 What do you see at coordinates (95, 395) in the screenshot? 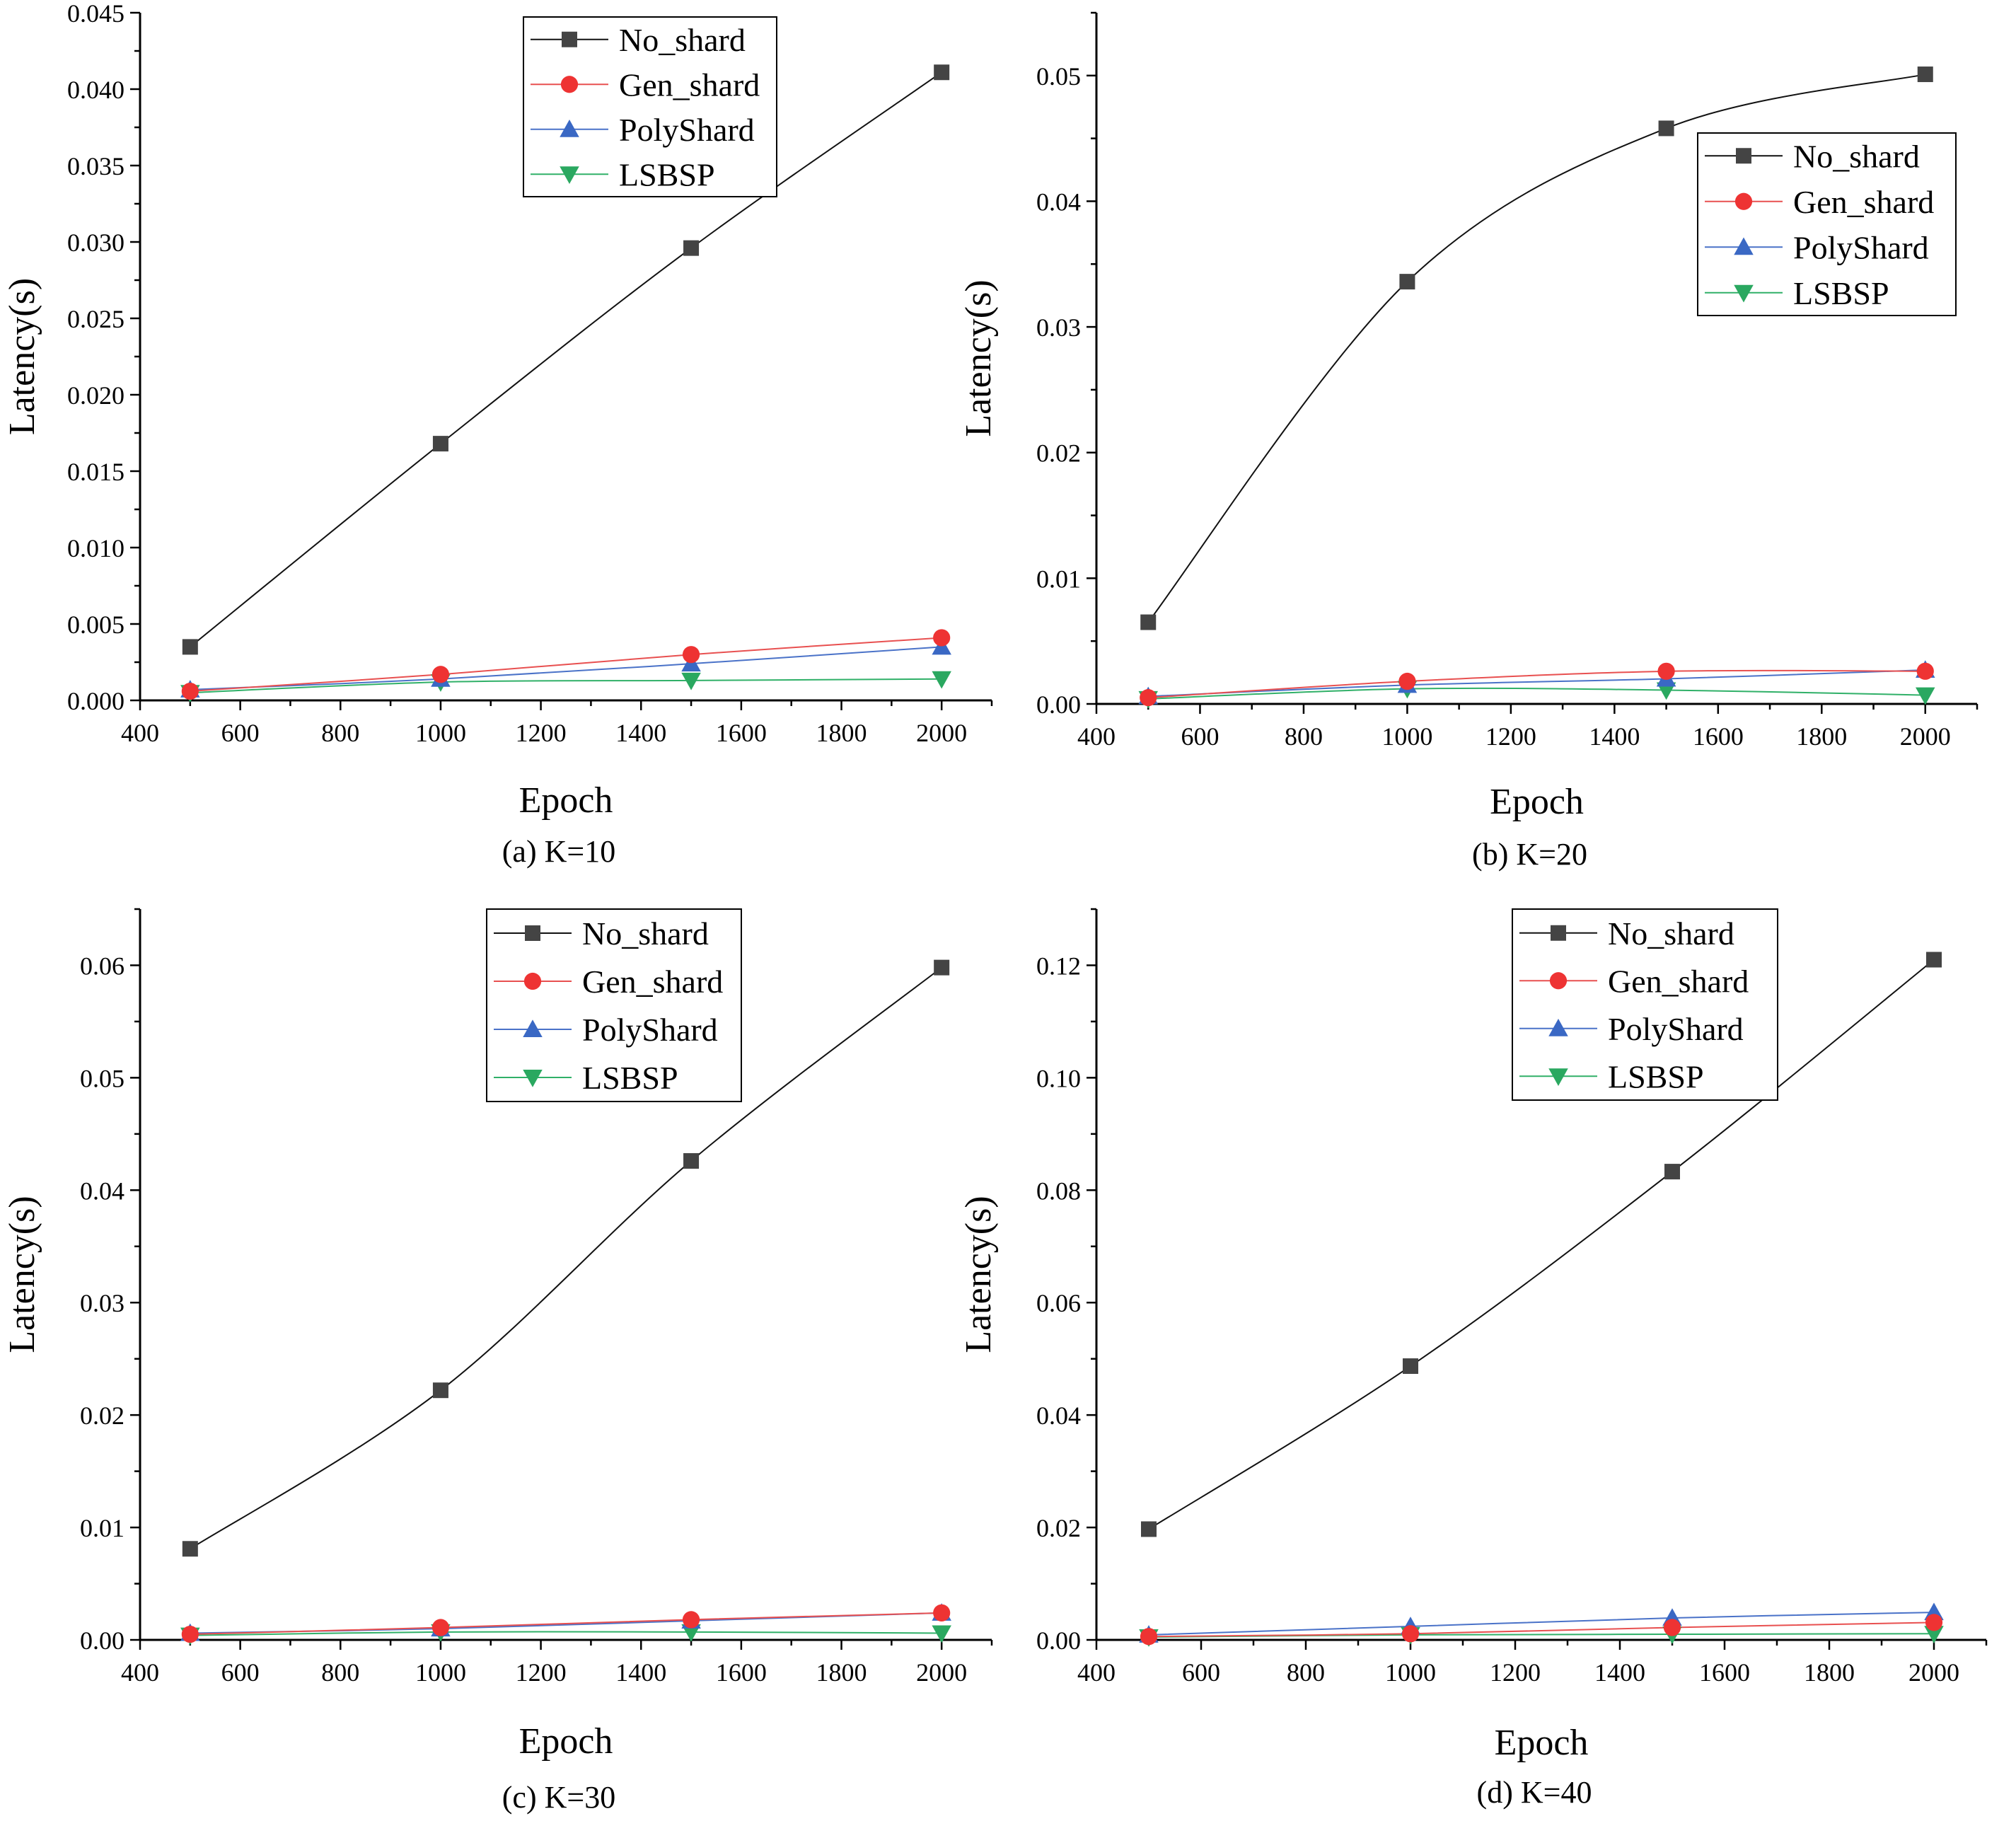
I see `y-tick-label: 0.020` at bounding box center [95, 395].